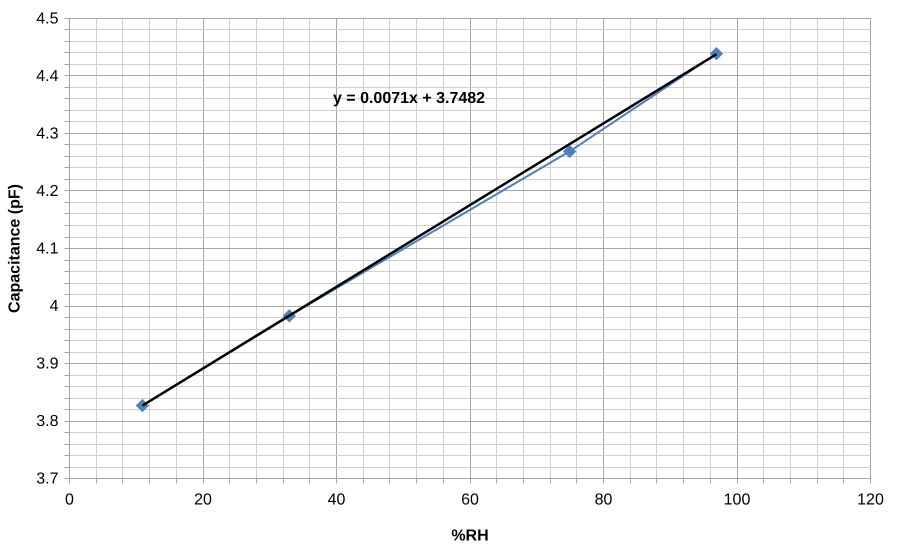  What do you see at coordinates (737, 500) in the screenshot?
I see `x-tick-label: 100` at bounding box center [737, 500].